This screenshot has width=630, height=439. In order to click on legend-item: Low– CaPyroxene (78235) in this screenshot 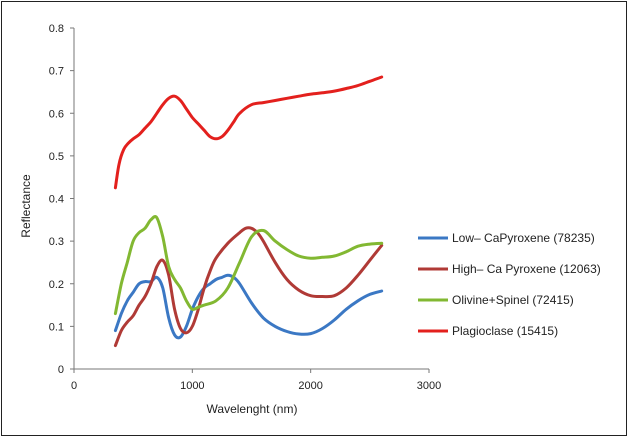, I will do `click(506, 238)`.